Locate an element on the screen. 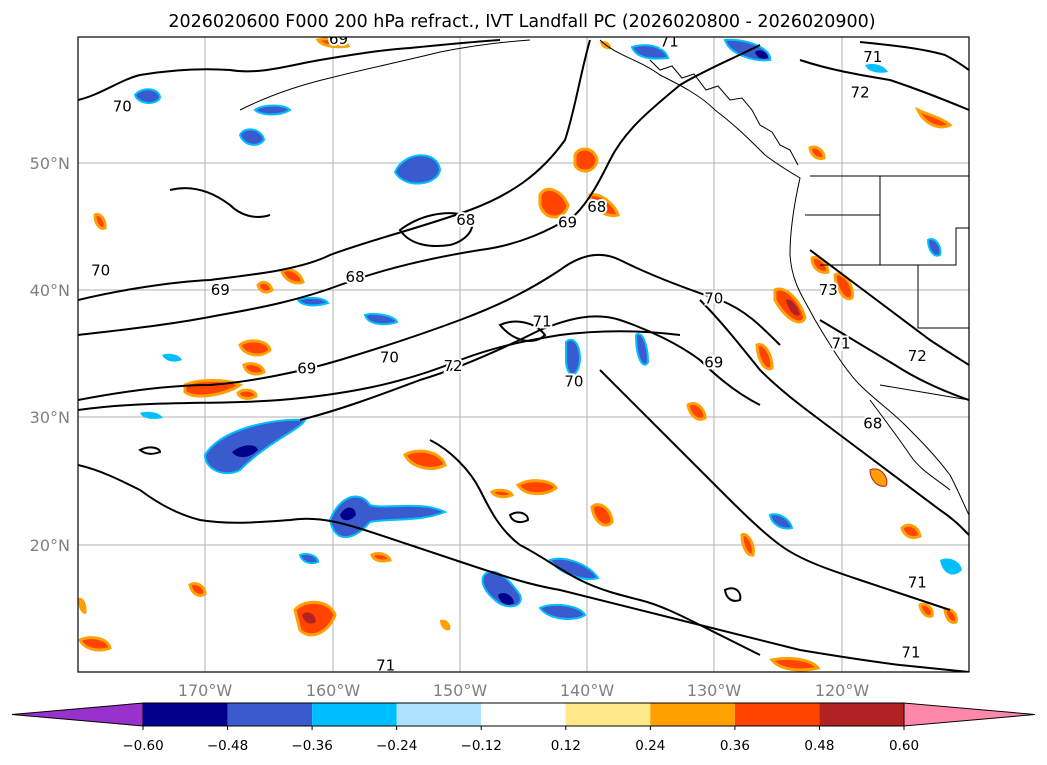 This screenshot has width=1047, height=765. lon-label-120w: 120°W is located at coordinates (842, 690).